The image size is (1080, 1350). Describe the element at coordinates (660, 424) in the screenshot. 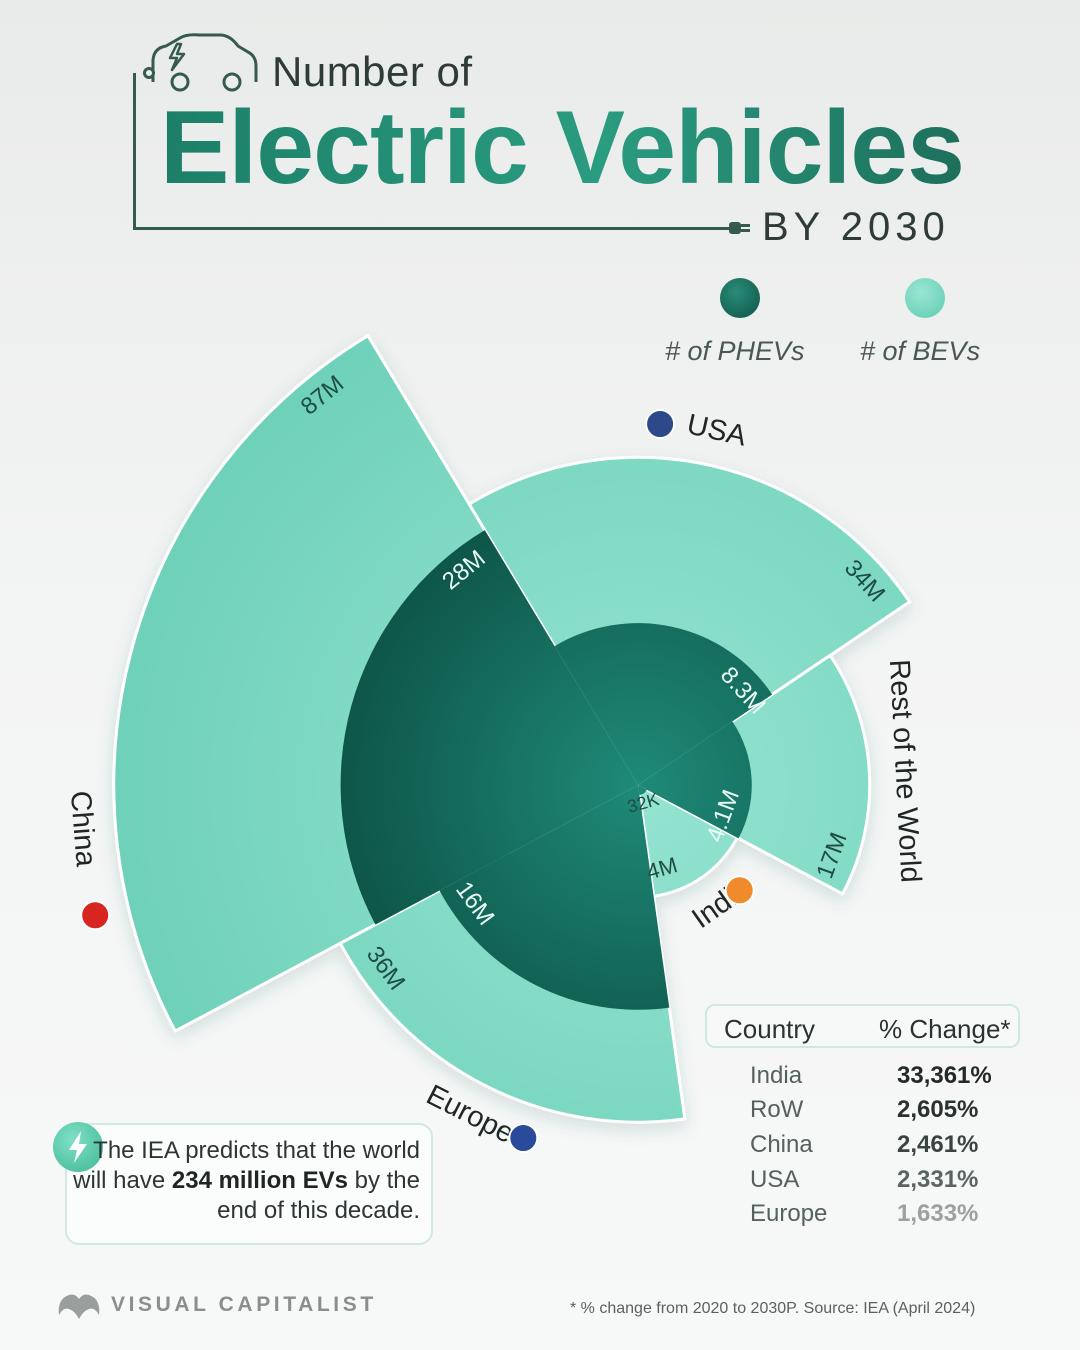

I see `flag-icon-usa` at that location.